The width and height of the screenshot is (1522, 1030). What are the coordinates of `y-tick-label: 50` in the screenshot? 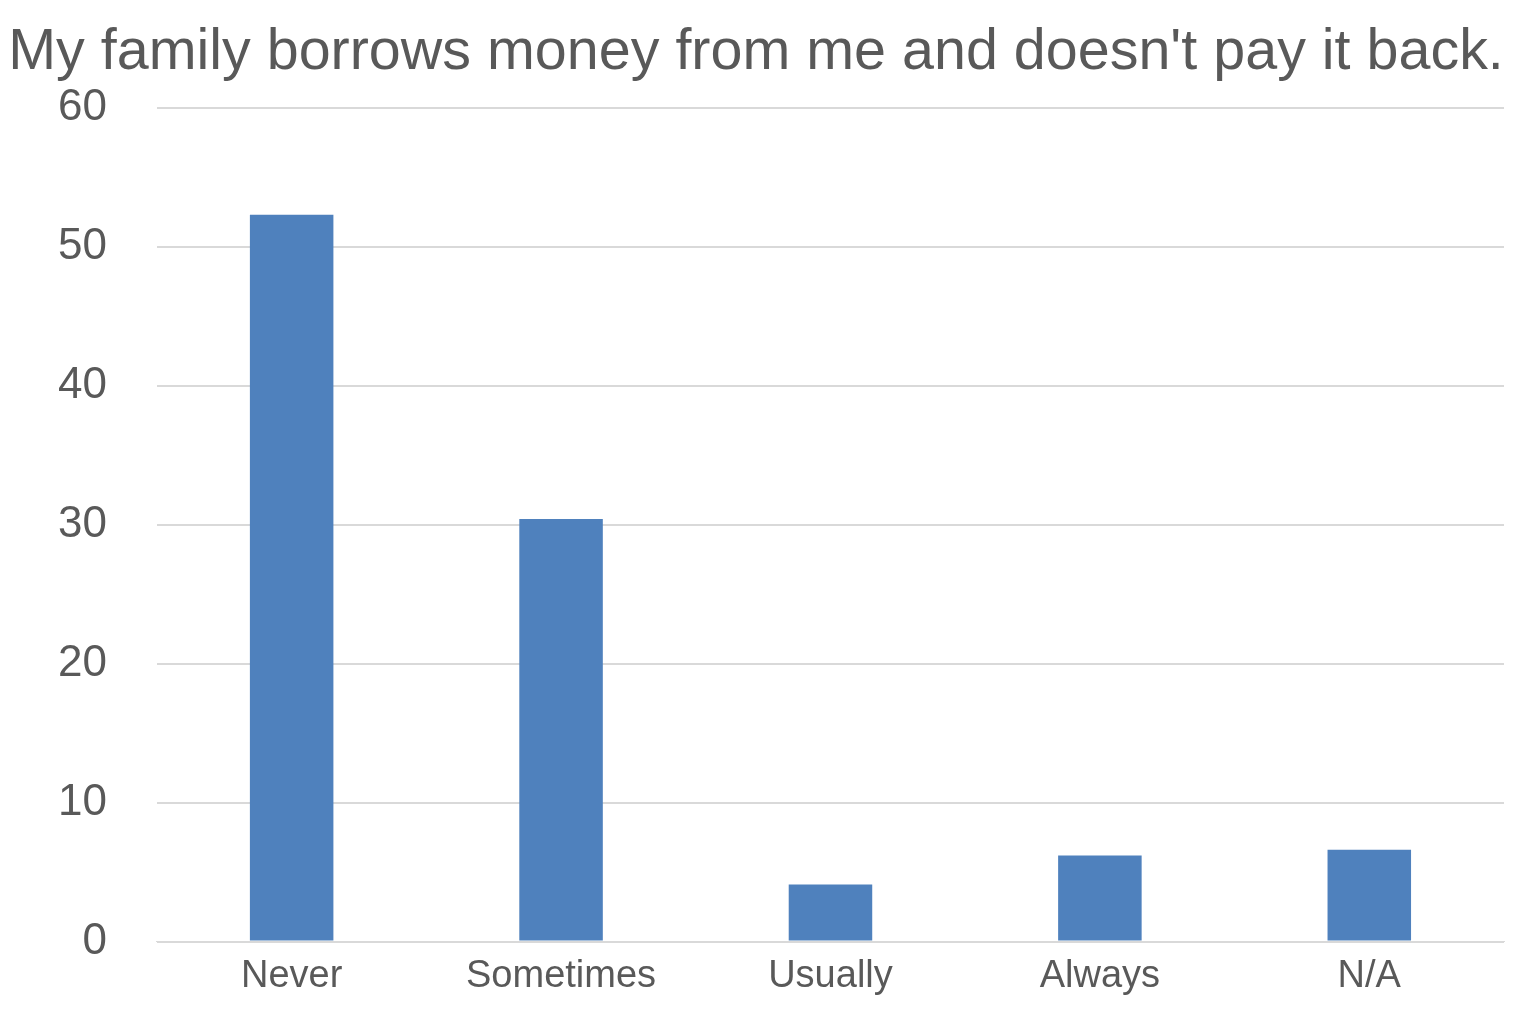 It's located at (82, 243).